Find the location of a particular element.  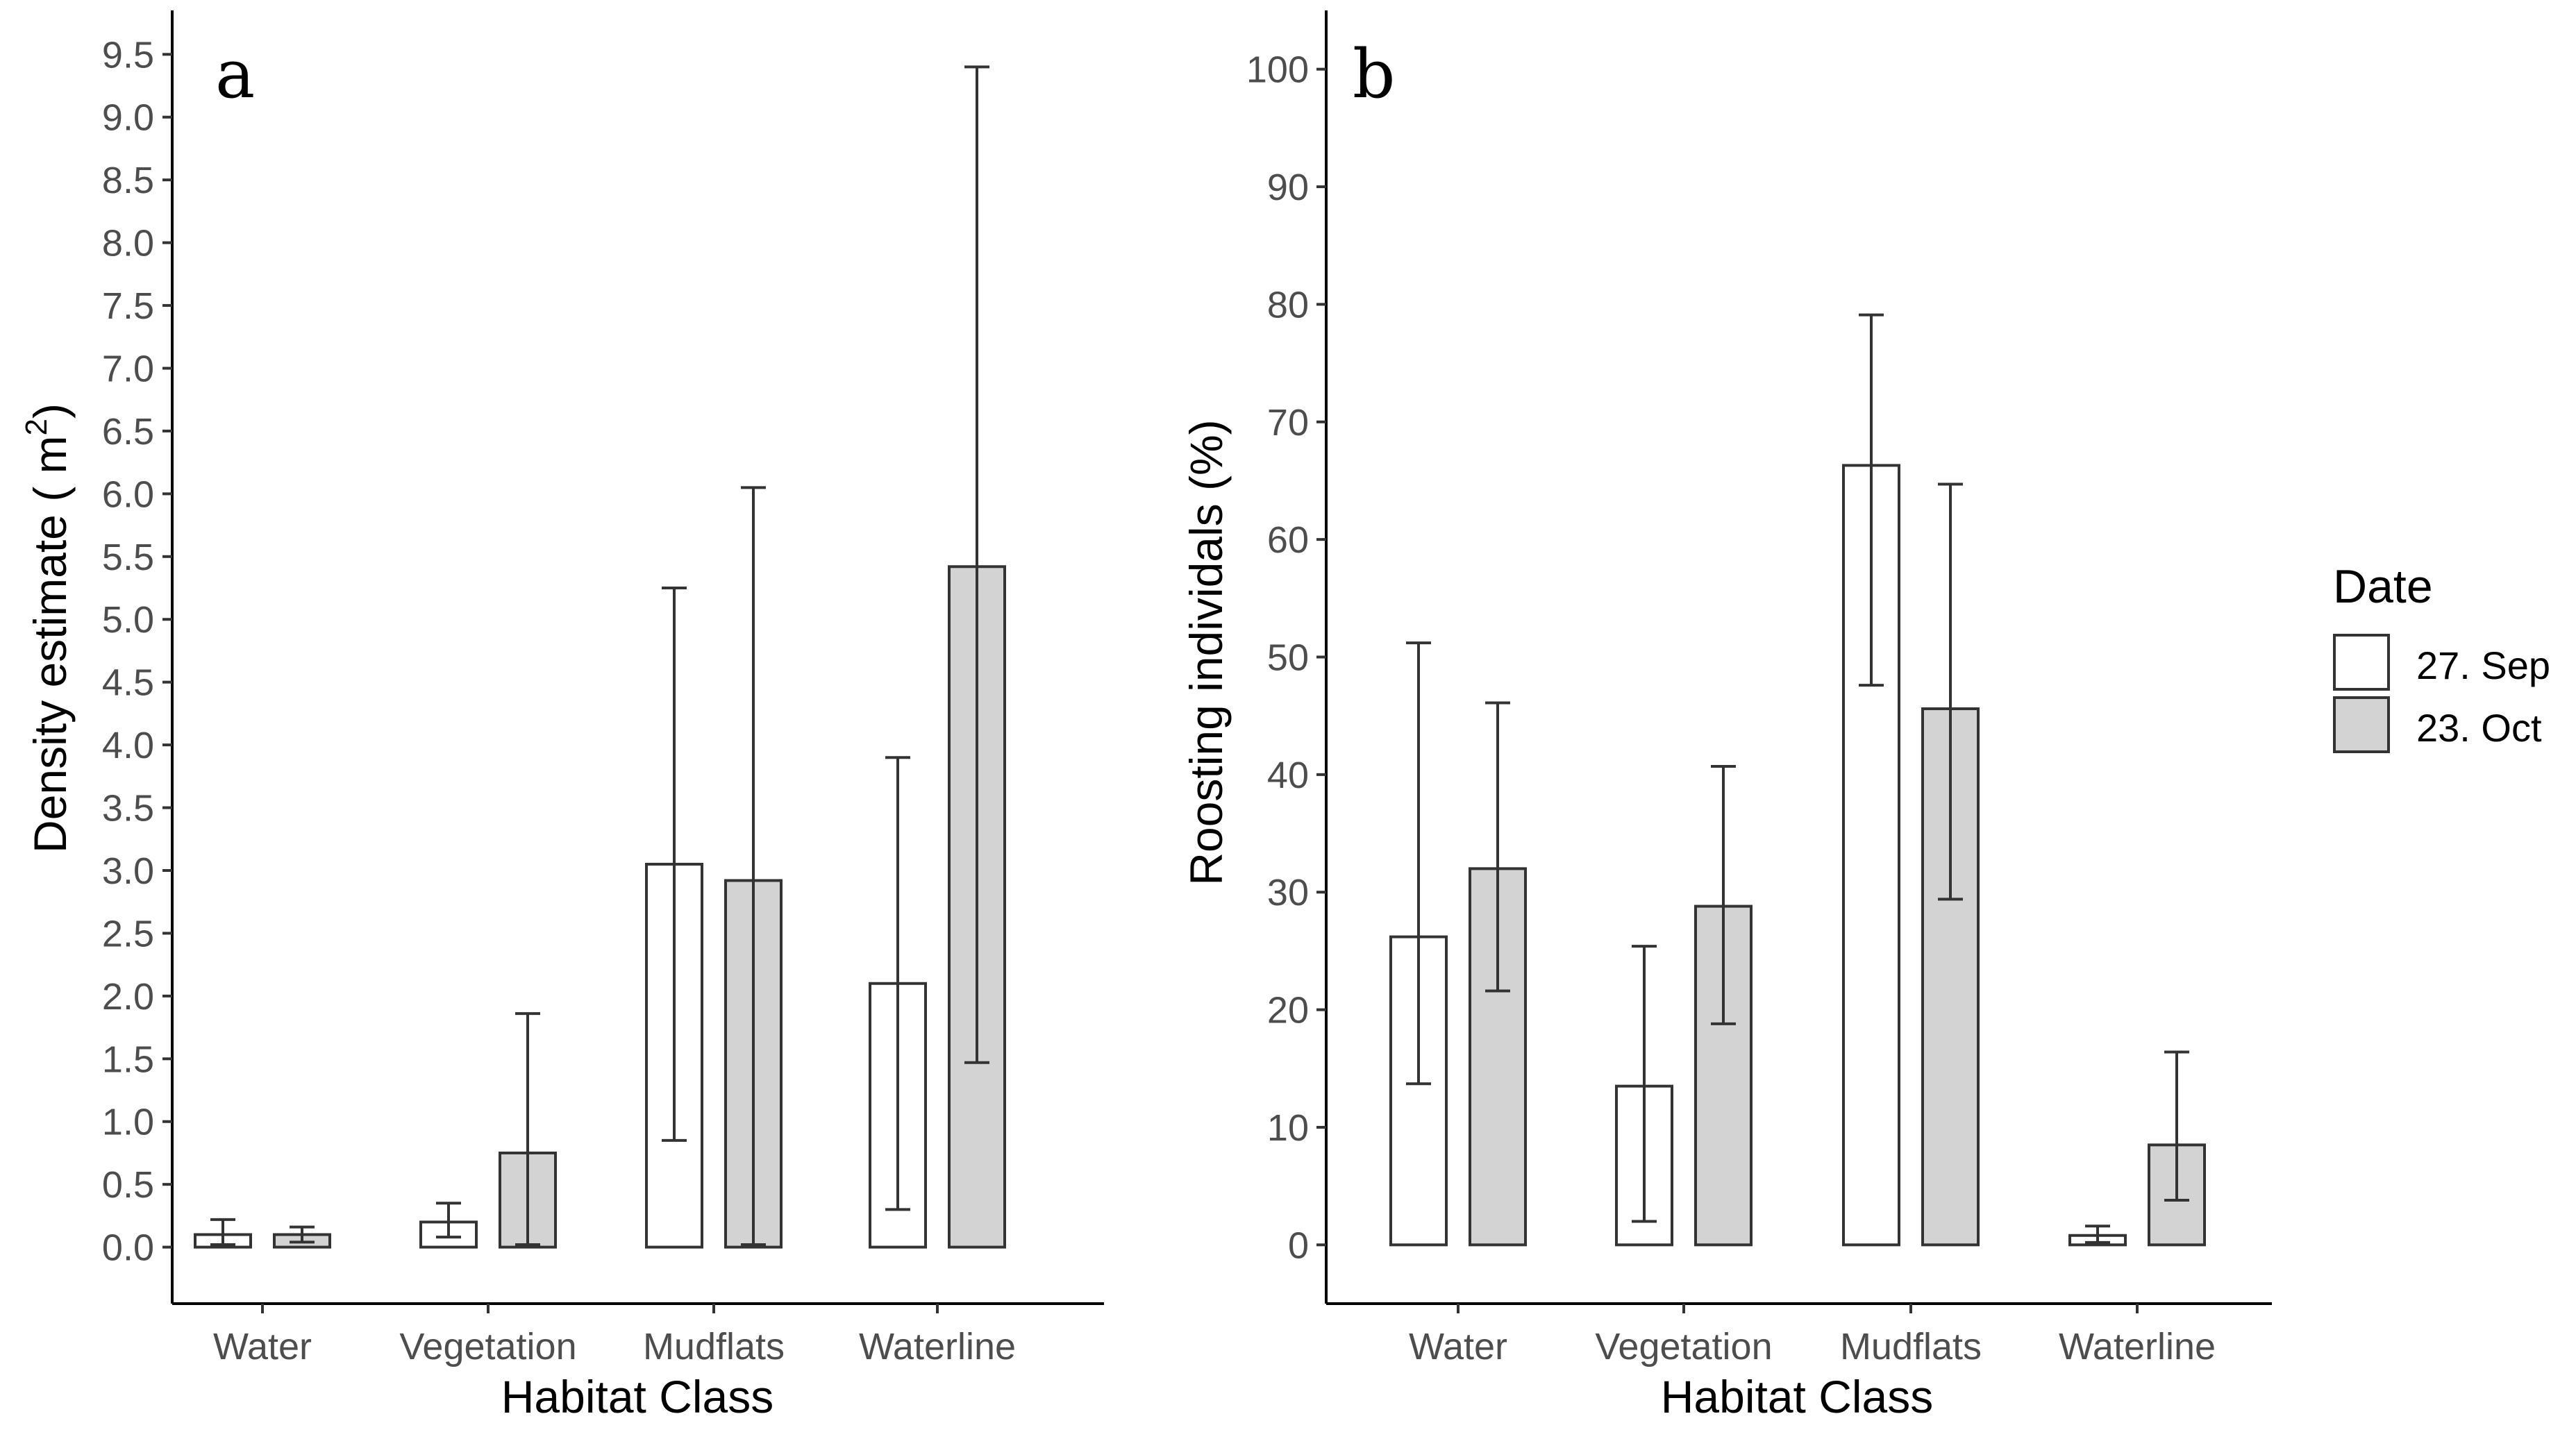

panel-a-y-tick-label: 1.5 is located at coordinates (128, 1059).